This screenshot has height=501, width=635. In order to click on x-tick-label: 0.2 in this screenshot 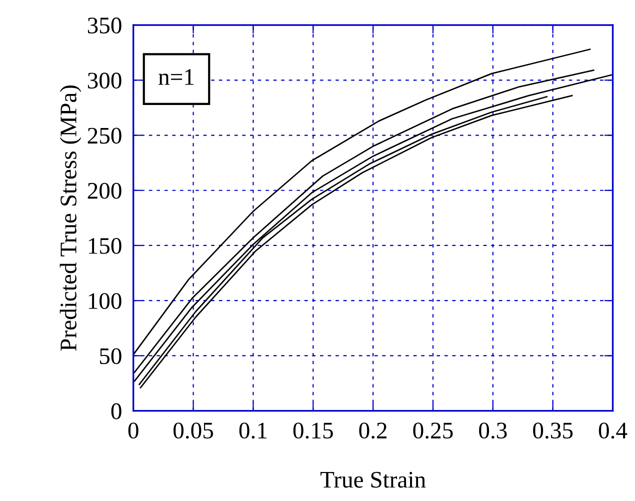, I will do `click(373, 430)`.